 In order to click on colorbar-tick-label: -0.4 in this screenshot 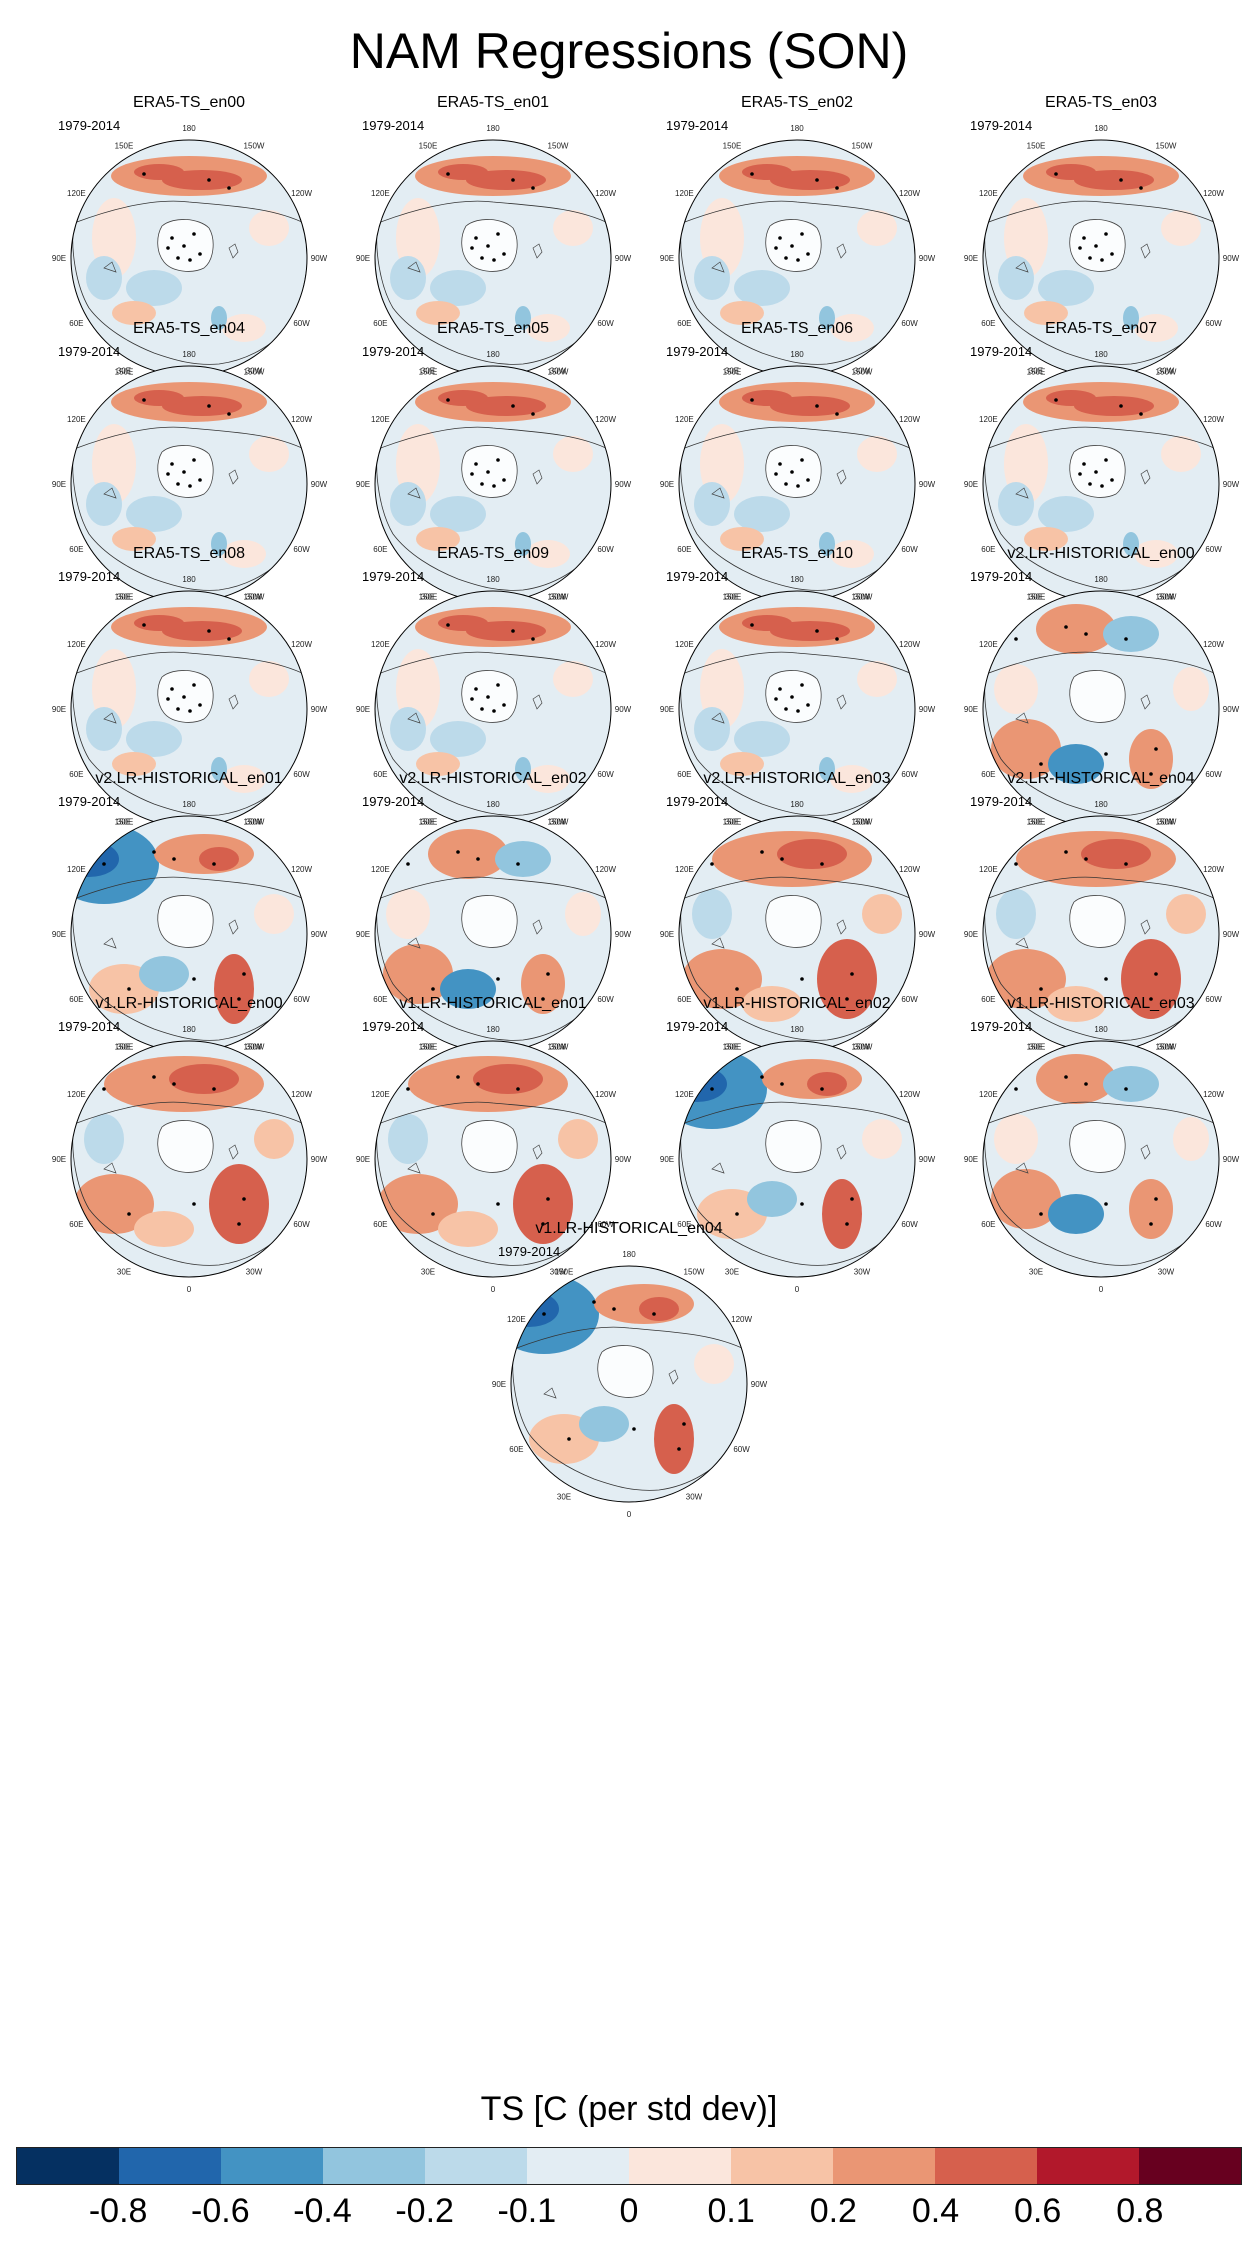, I will do `click(322, 2211)`.